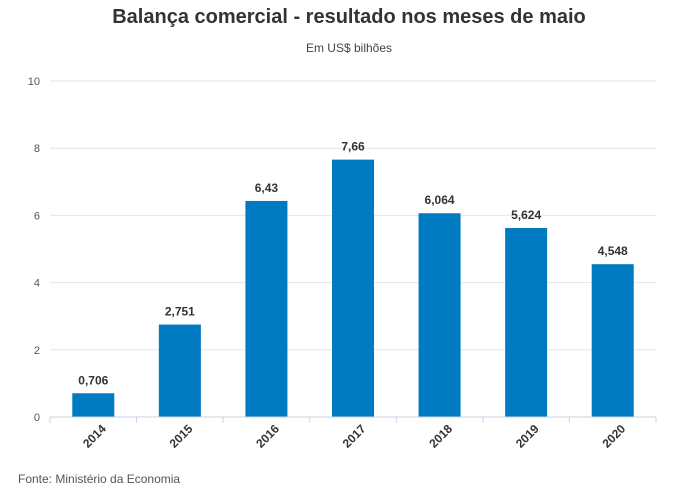 The width and height of the screenshot is (698, 491). What do you see at coordinates (37, 418) in the screenshot?
I see `y-tick-label: 0` at bounding box center [37, 418].